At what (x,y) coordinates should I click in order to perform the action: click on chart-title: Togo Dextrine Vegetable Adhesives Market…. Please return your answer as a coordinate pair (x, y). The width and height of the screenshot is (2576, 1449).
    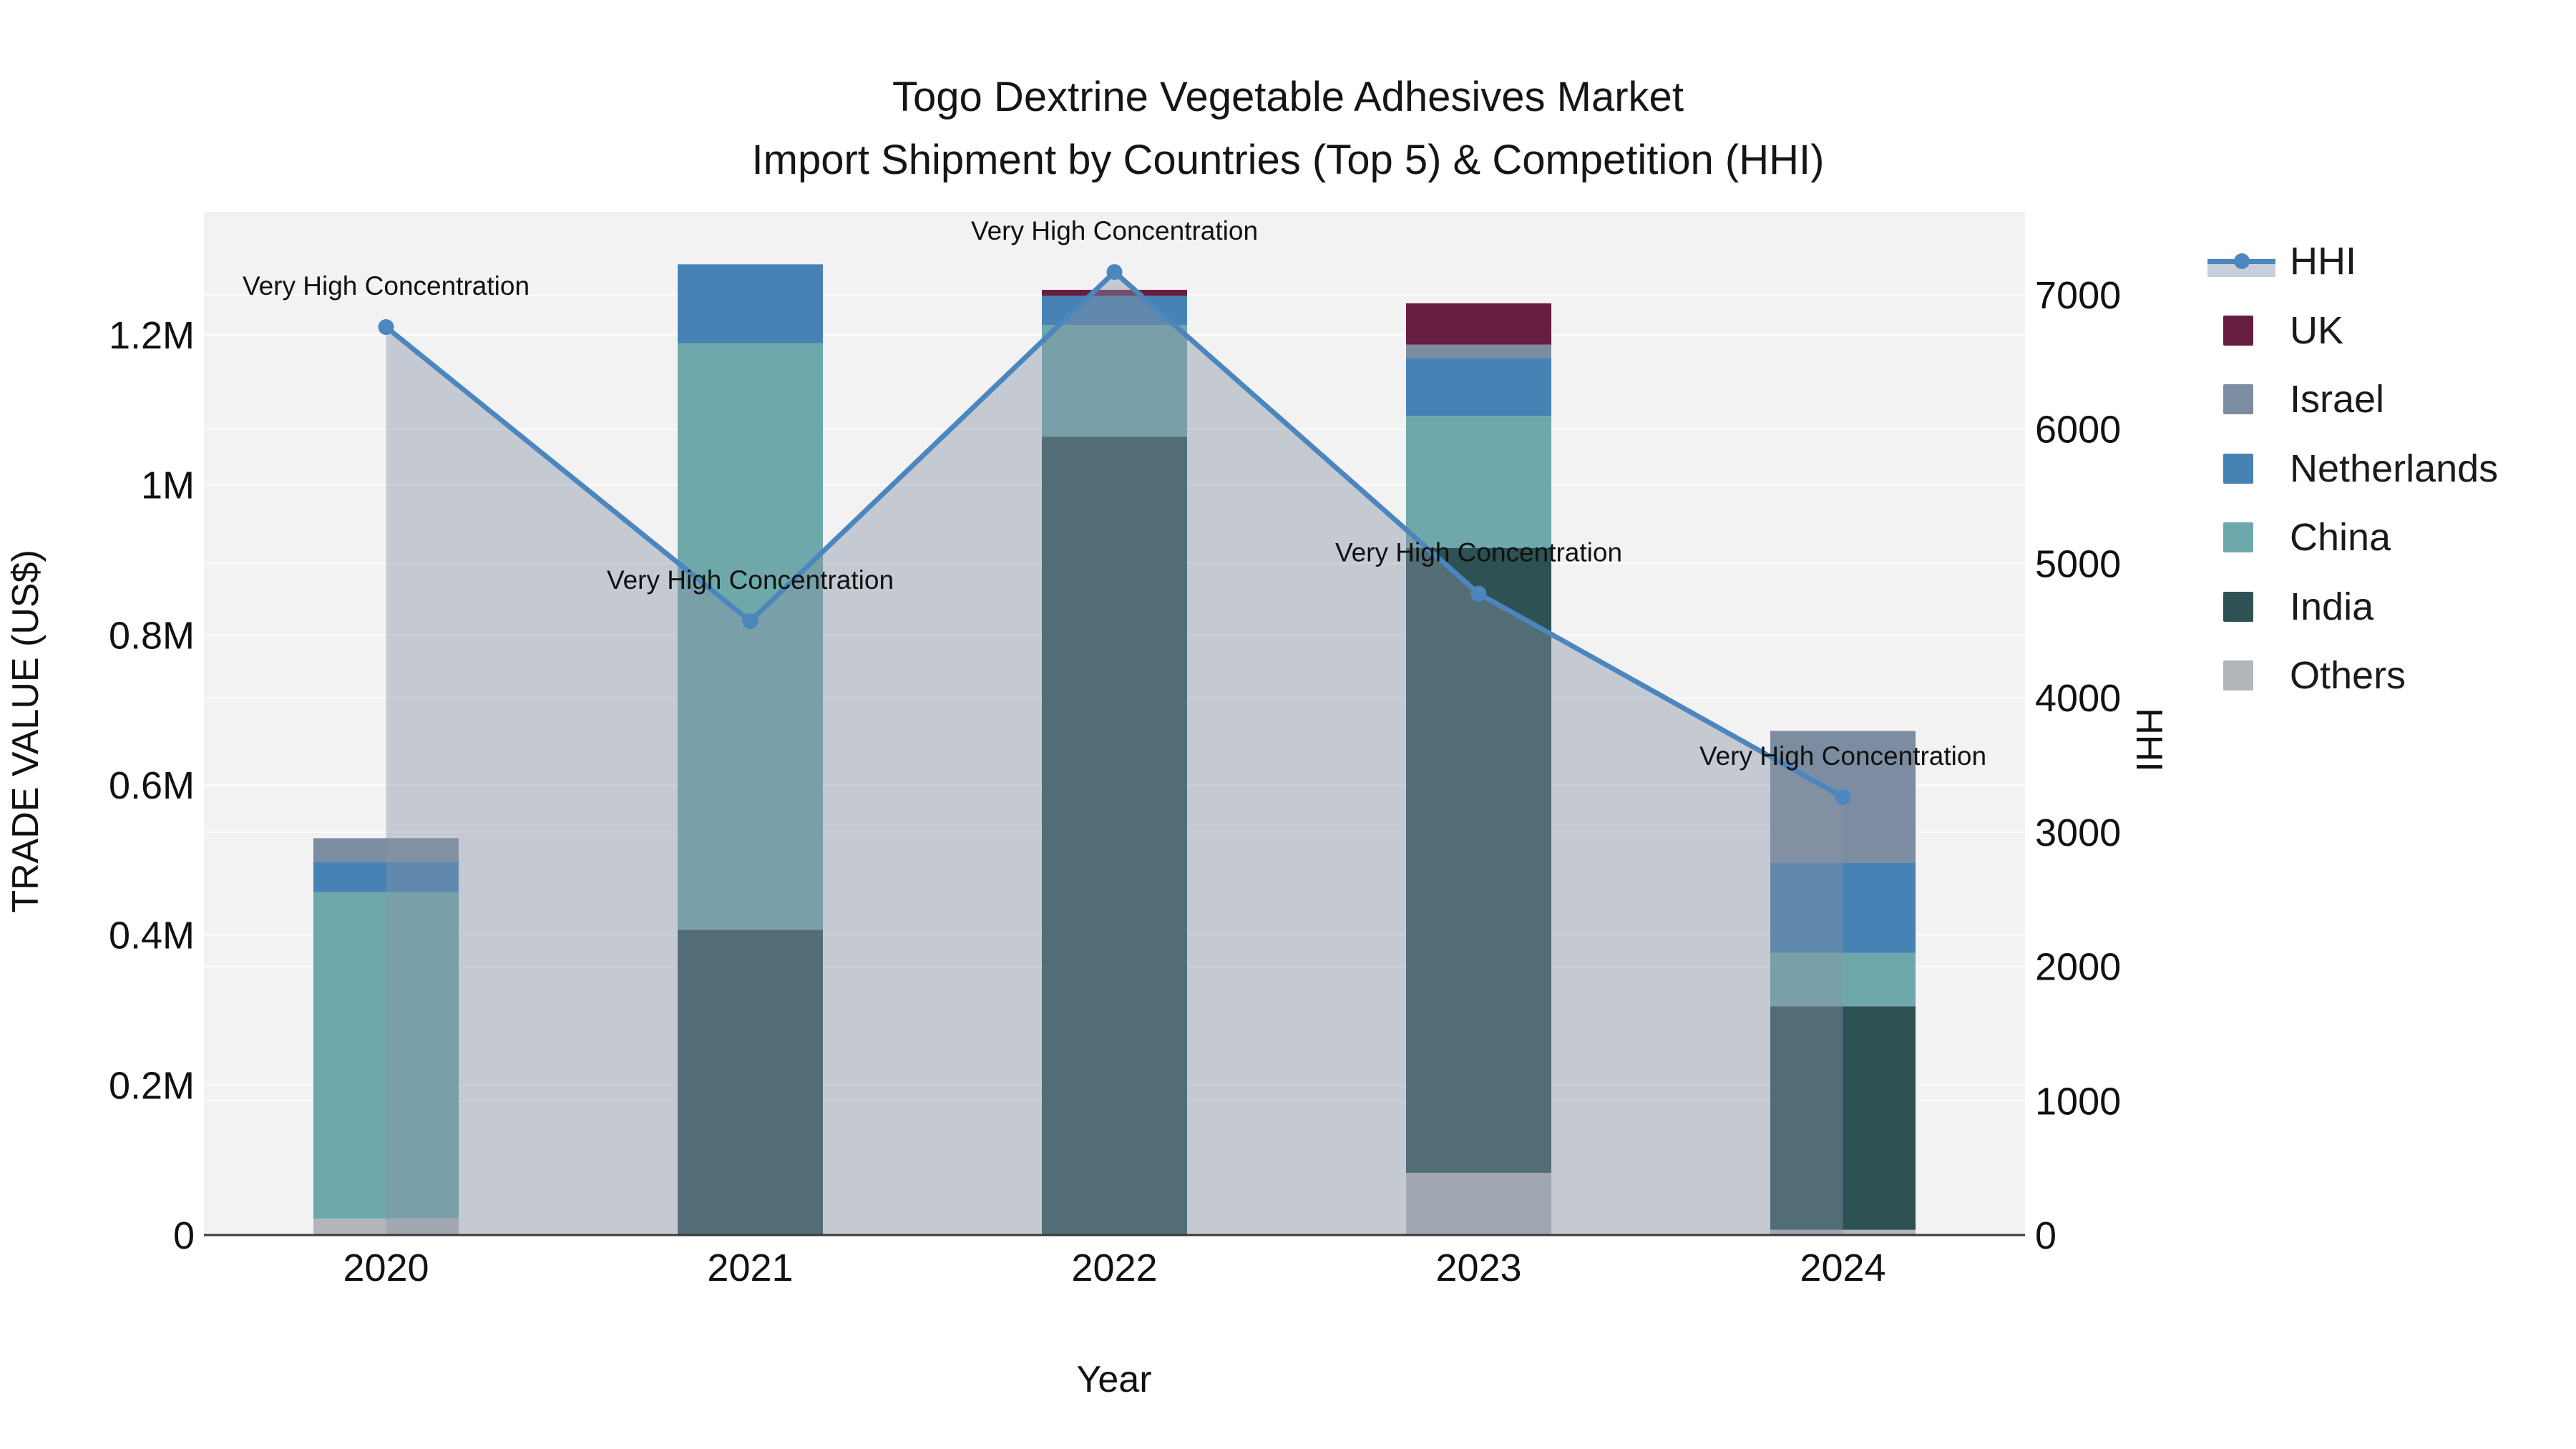
    Looking at the image, I should click on (1288, 129).